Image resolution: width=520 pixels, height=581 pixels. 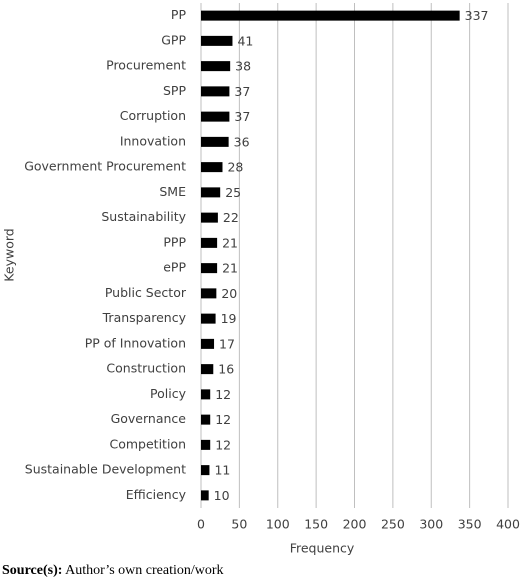 What do you see at coordinates (231, 217) in the screenshot?
I see `data-label: 22` at bounding box center [231, 217].